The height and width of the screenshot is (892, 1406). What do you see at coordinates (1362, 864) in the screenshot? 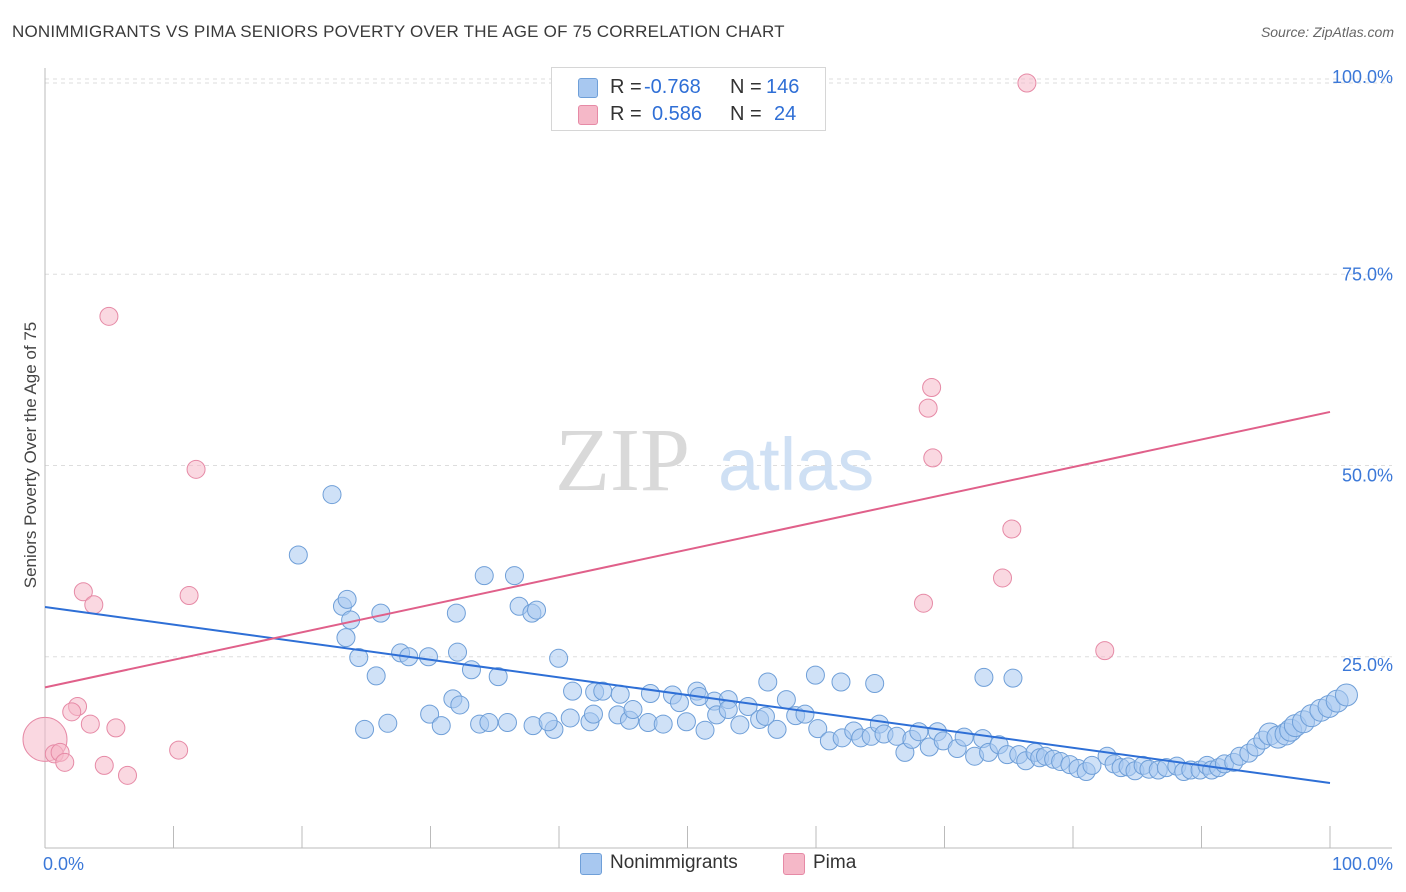
I see `x-tick-label: 100.0%` at bounding box center [1362, 864].